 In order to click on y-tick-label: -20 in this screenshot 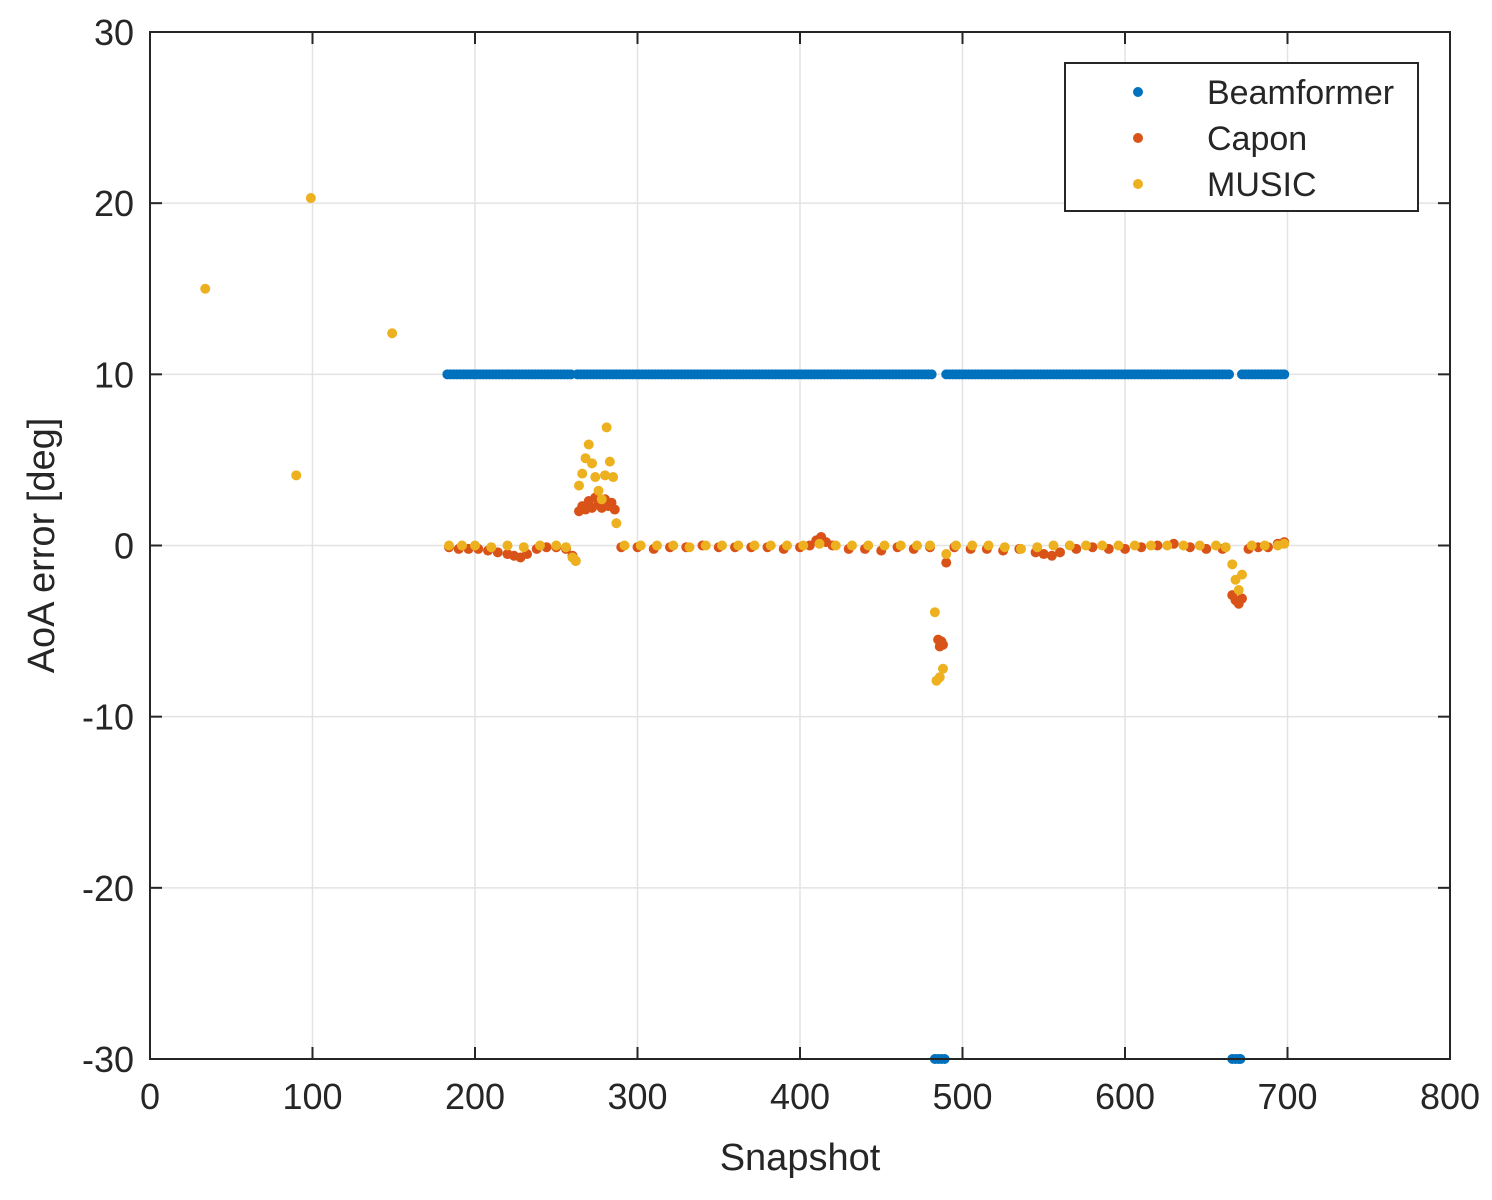, I will do `click(108, 888)`.